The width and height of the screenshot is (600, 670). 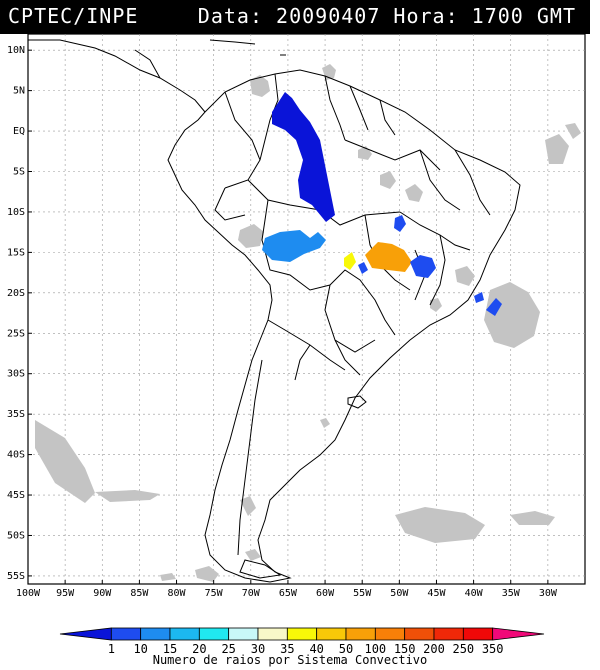 I want to click on lat-tick-label: 5N, so click(x=19, y=91).